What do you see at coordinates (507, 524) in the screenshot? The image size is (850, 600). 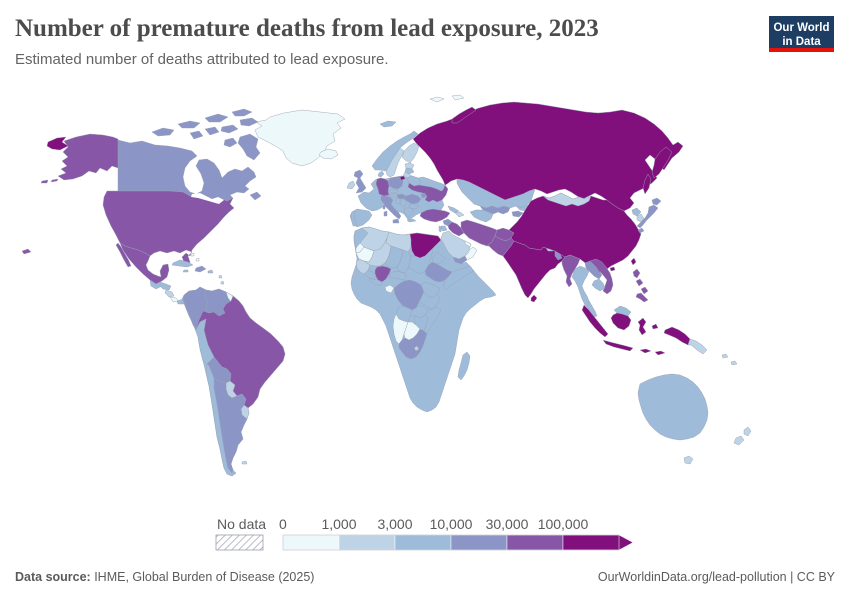 I see `svg-text: 30,000` at bounding box center [507, 524].